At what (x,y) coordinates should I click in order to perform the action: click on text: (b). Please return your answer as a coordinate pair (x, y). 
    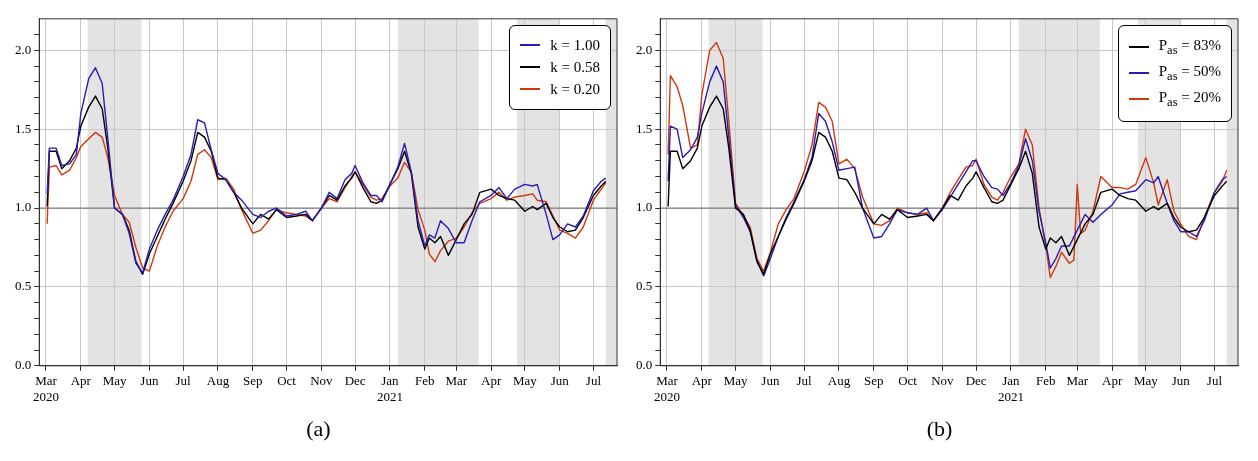
    Looking at the image, I should click on (939, 429).